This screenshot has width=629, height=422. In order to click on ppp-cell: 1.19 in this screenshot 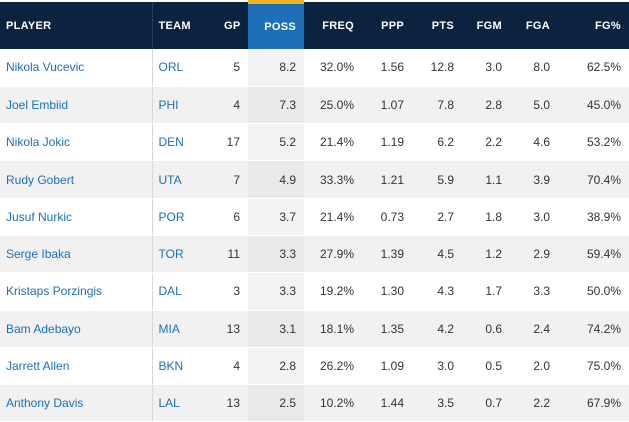, I will do `click(387, 142)`.